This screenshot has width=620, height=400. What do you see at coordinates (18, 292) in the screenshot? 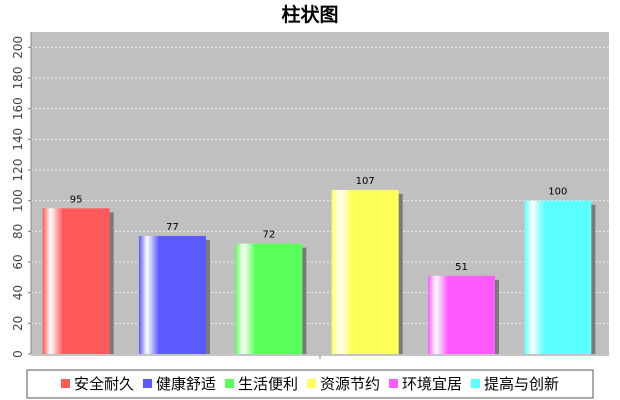
I see `y-tick-label: 40` at bounding box center [18, 292].